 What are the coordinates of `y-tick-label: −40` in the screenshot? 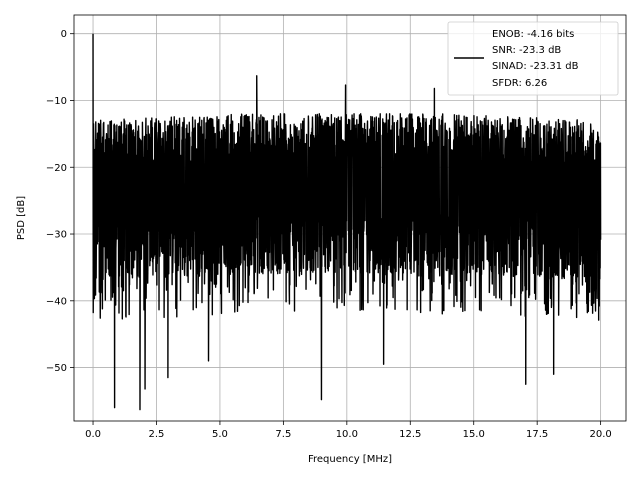 It's located at (56, 301).